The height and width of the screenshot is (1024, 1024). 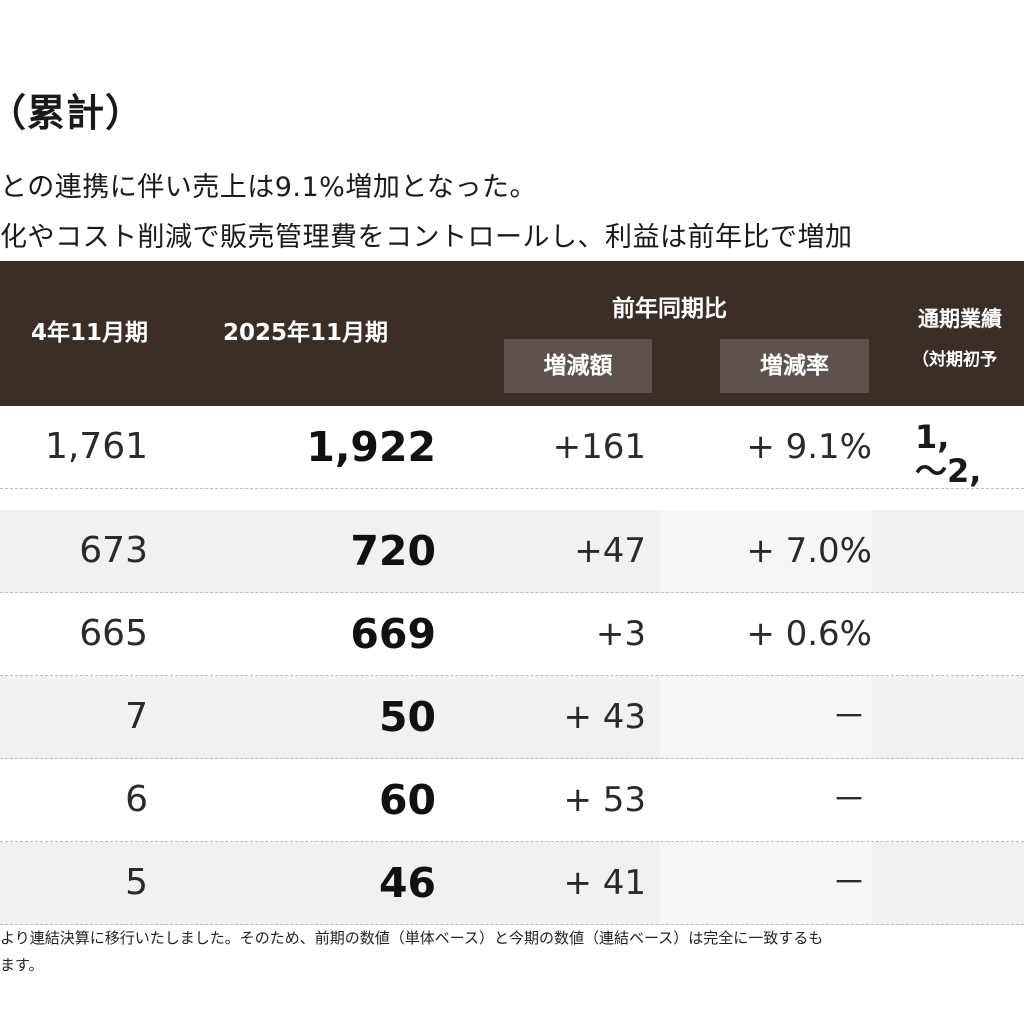 I want to click on cell-amount: + 41, so click(x=604, y=883).